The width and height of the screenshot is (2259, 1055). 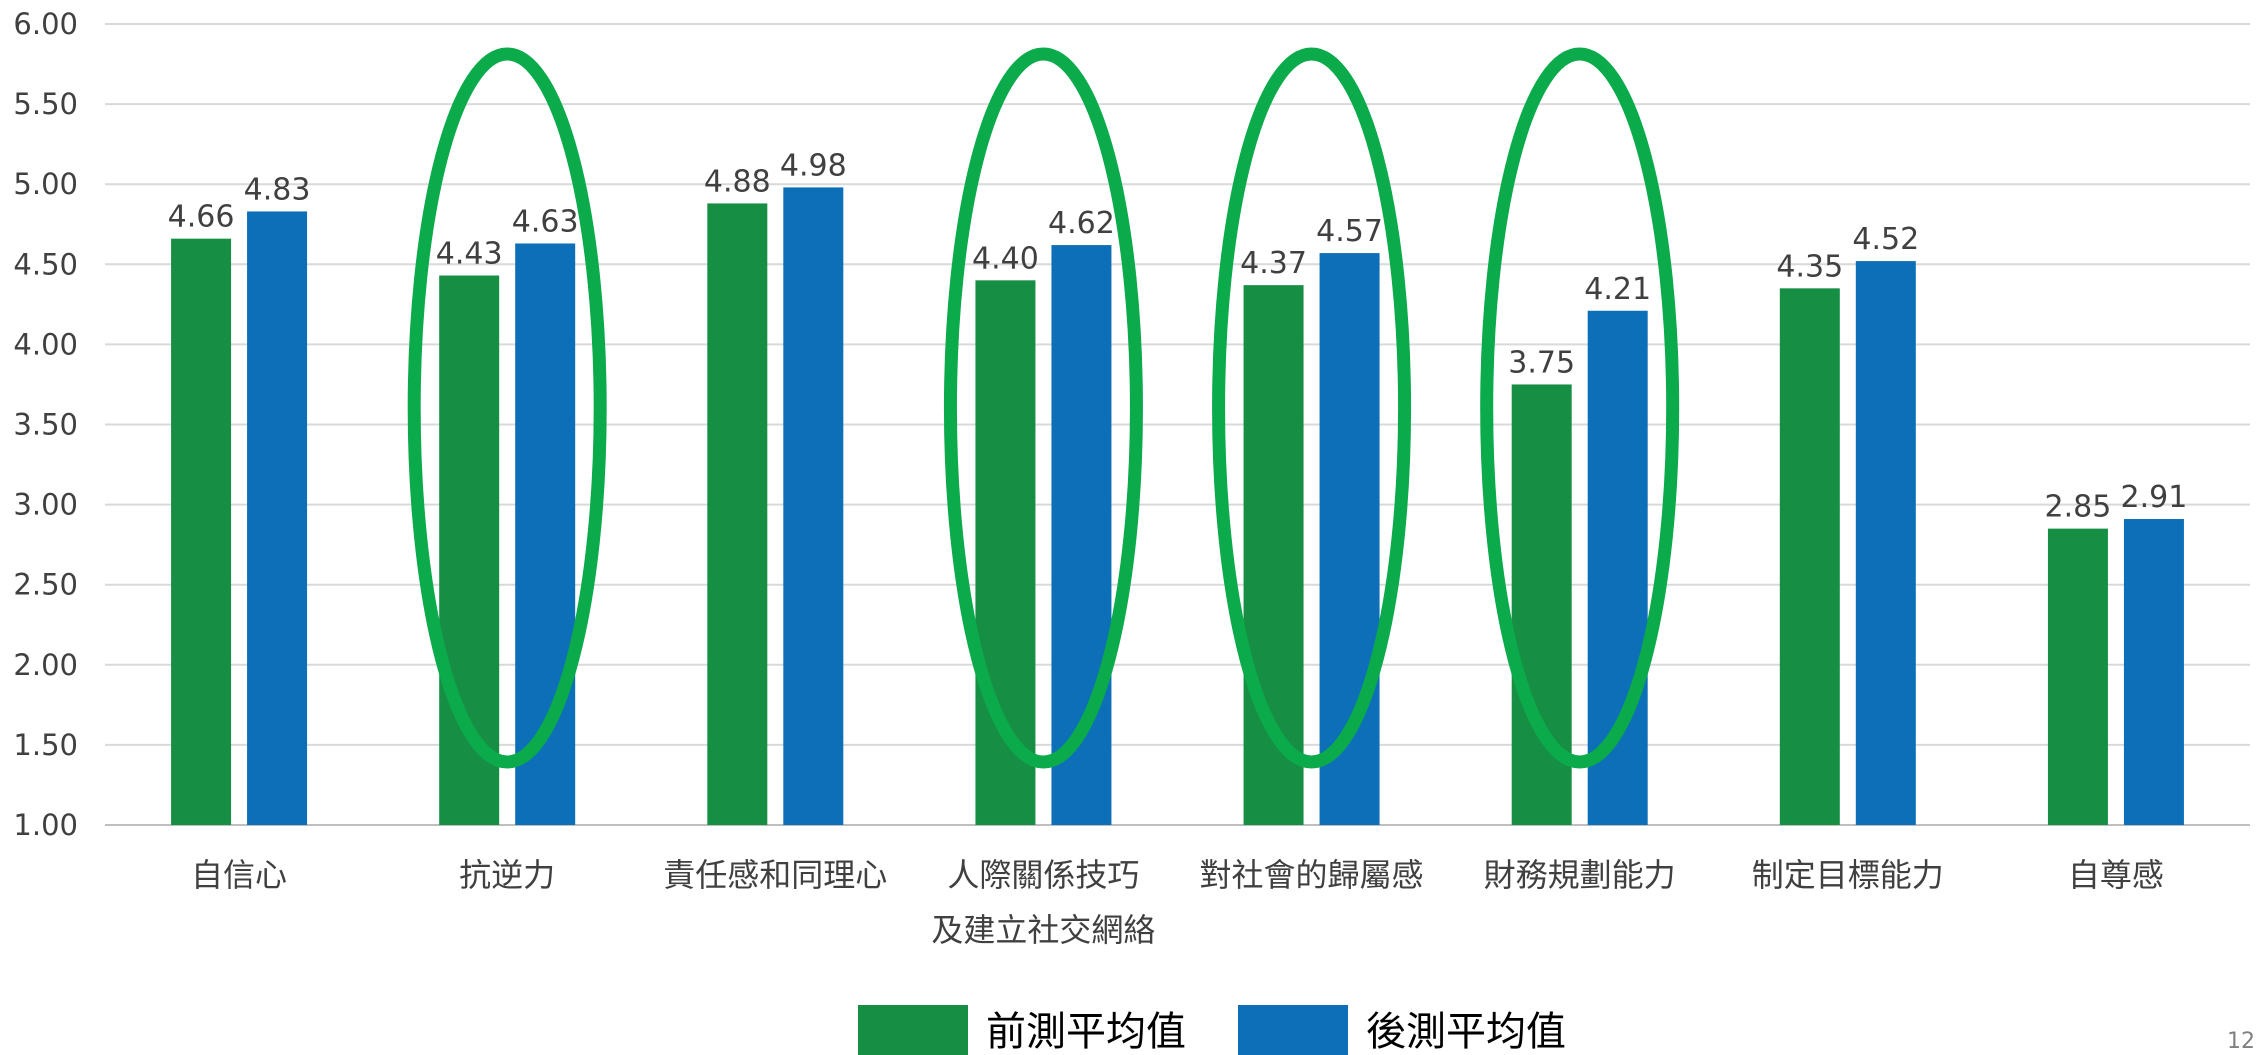 What do you see at coordinates (45, 825) in the screenshot?
I see `y-tick-label: 1.00` at bounding box center [45, 825].